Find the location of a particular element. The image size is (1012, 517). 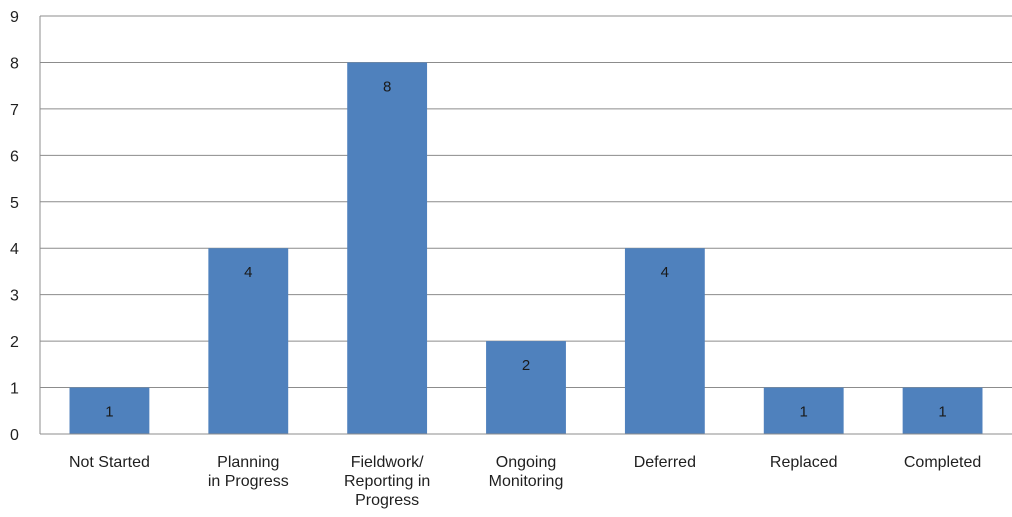

y-tick-label: 2 is located at coordinates (14, 342).